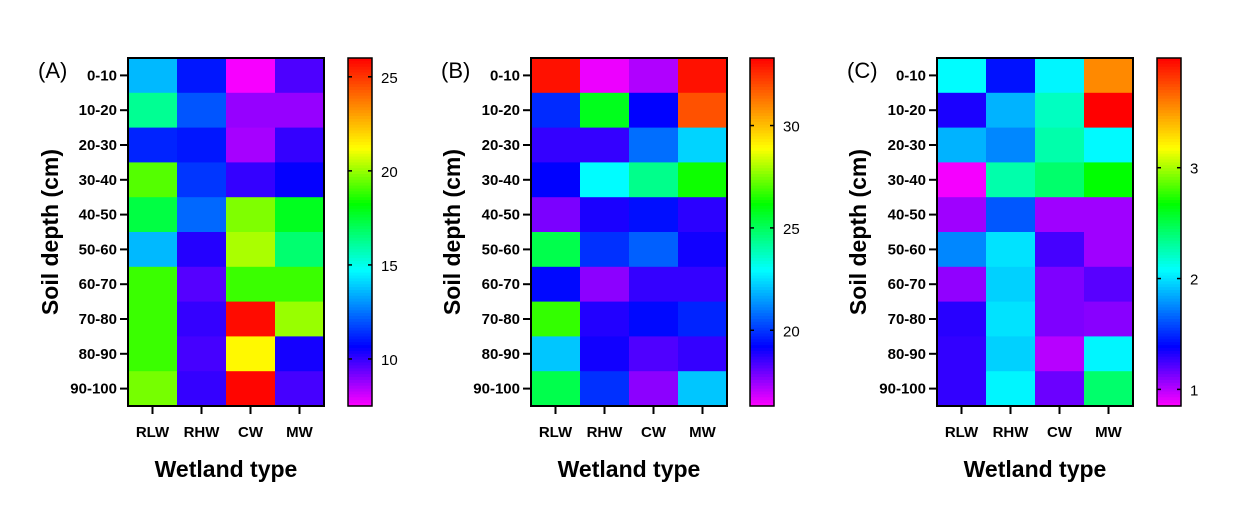 Image resolution: width=1233 pixels, height=525 pixels. I want to click on y-tick-label: 70-80, so click(98, 319).